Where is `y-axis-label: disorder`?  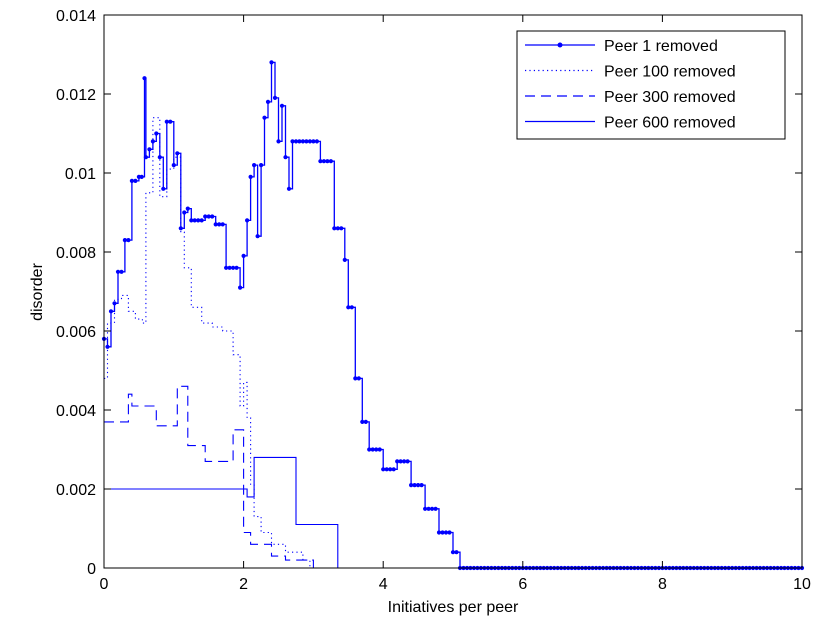 y-axis-label: disorder is located at coordinates (37, 291).